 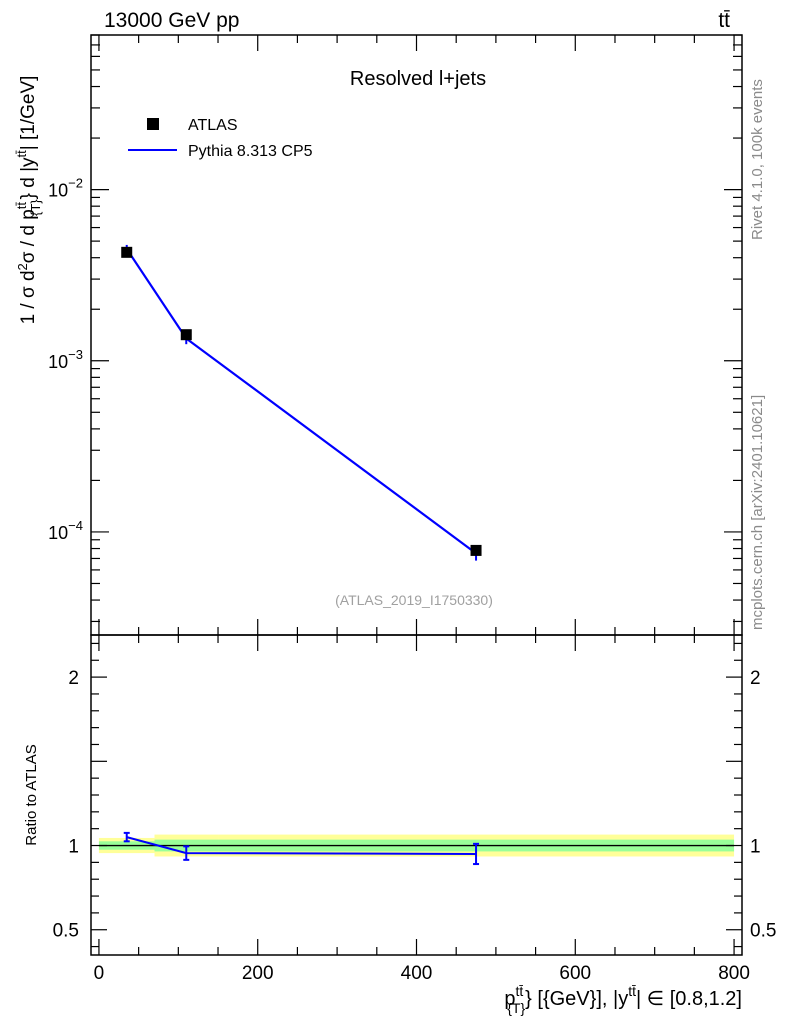 What do you see at coordinates (250, 151) in the screenshot?
I see `legend-label-pythia: Pythia 8.313 CP5` at bounding box center [250, 151].